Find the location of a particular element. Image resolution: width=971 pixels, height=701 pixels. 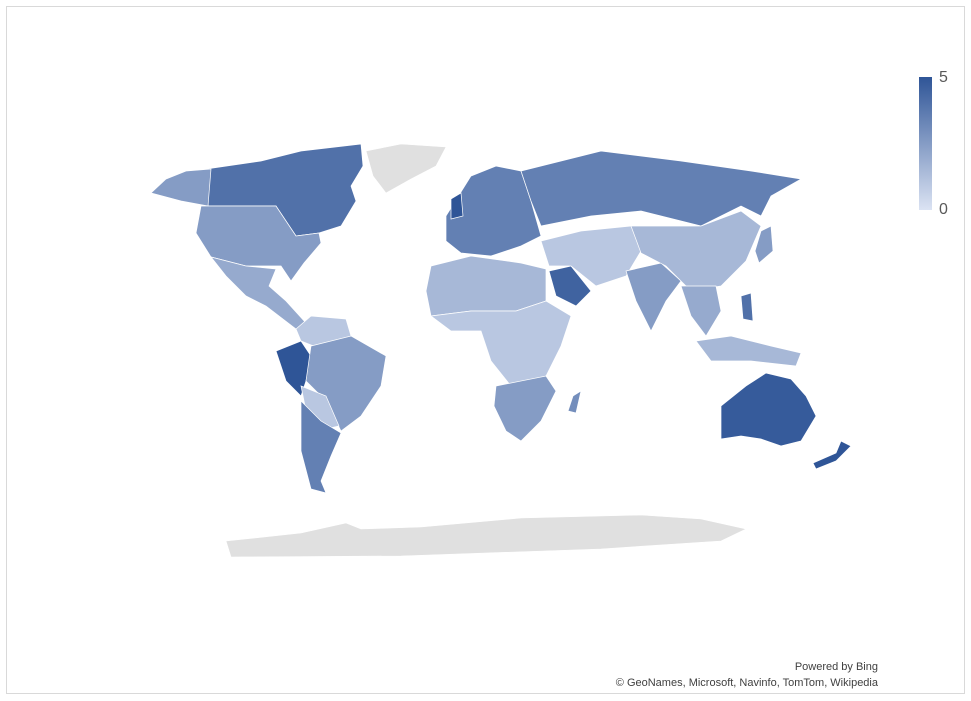

region-new-zealand: New Zealand is located at coordinates (832, 455).